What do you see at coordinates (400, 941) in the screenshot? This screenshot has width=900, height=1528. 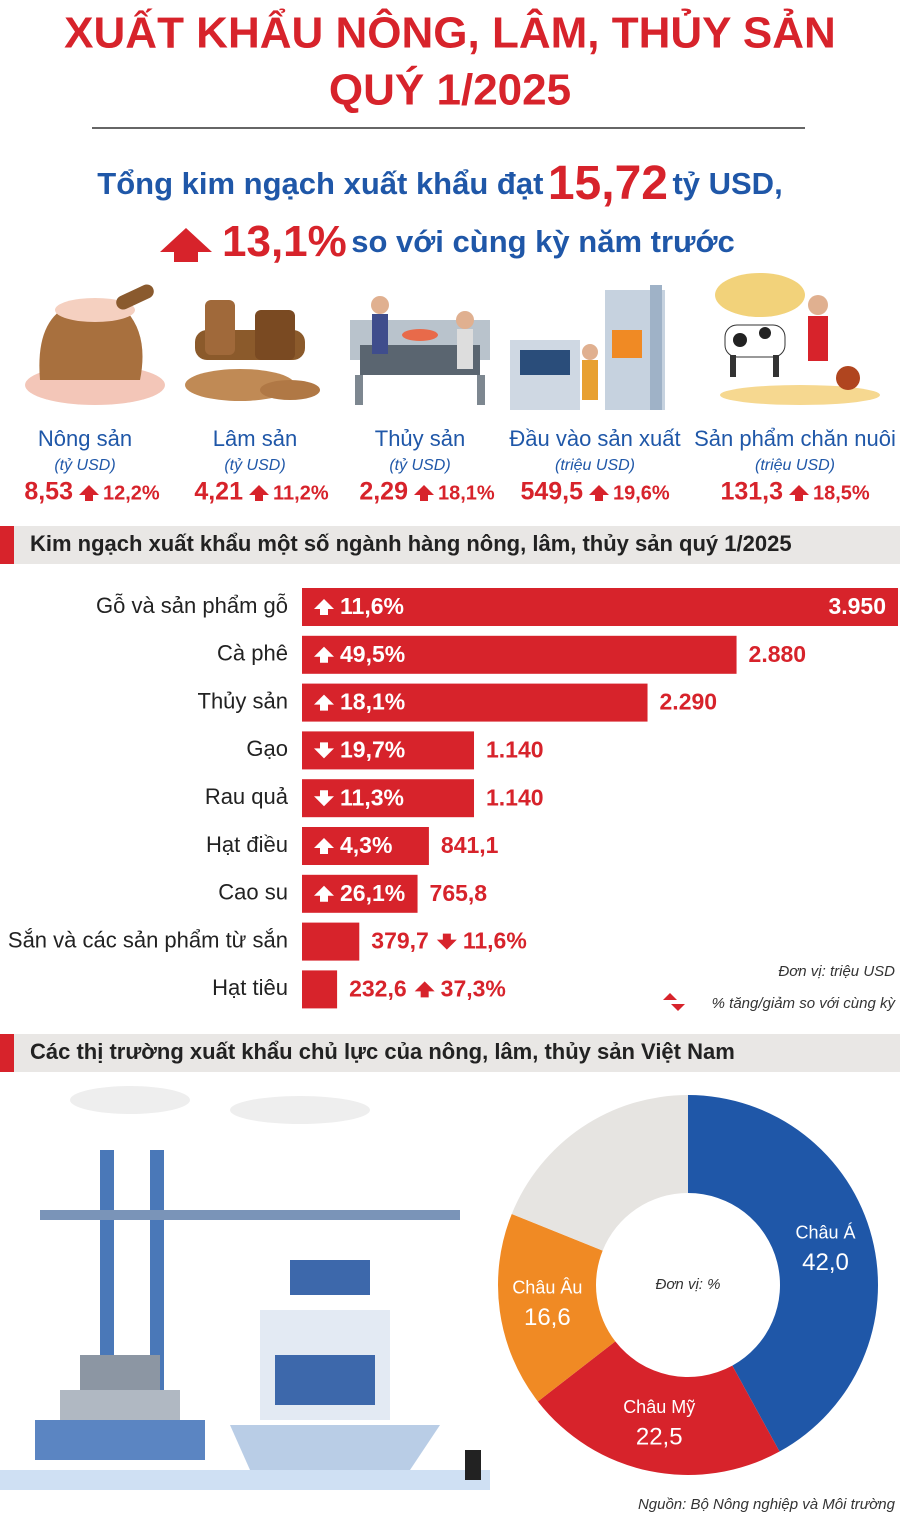 I see `value-label: 379,7` at bounding box center [400, 941].